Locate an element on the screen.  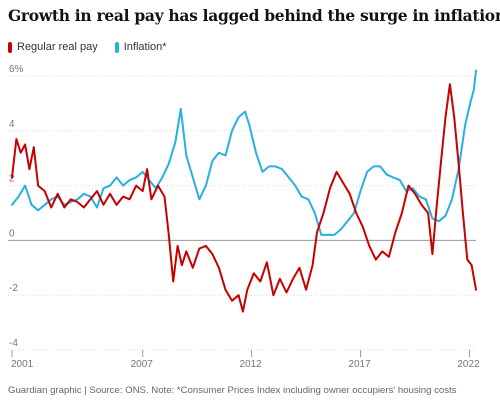
legend-label-inflation: Inflation* is located at coordinates (145, 47).